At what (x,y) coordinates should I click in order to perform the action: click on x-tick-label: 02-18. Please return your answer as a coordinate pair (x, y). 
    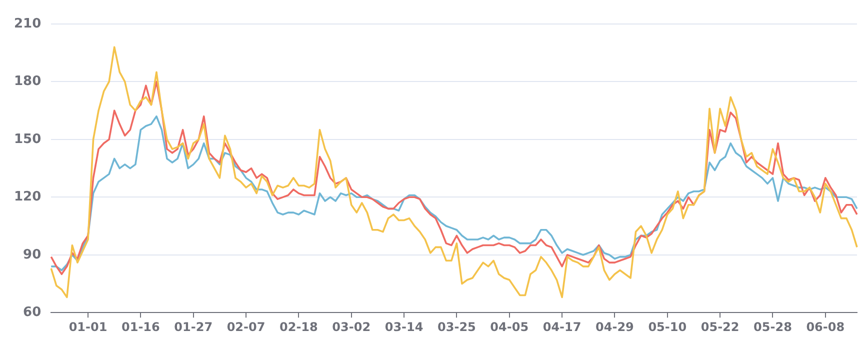
    Looking at the image, I should click on (298, 327).